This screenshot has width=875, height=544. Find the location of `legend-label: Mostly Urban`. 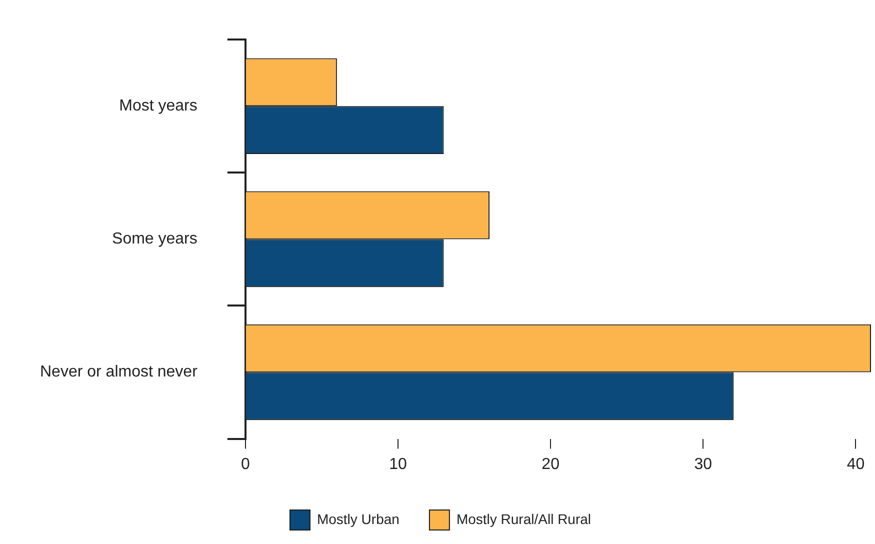

legend-label: Mostly Urban is located at coordinates (358, 518).